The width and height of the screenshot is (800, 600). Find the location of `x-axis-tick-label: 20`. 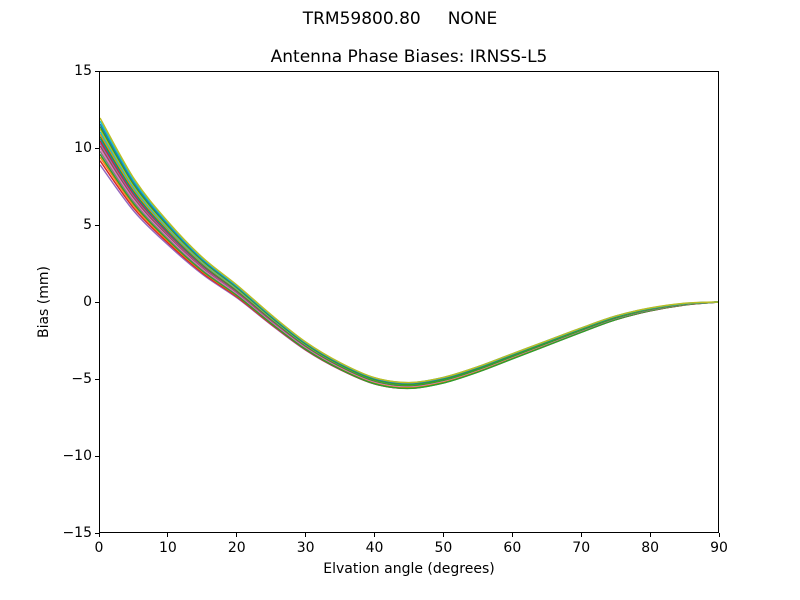

x-axis-tick-label: 20 is located at coordinates (236, 548).